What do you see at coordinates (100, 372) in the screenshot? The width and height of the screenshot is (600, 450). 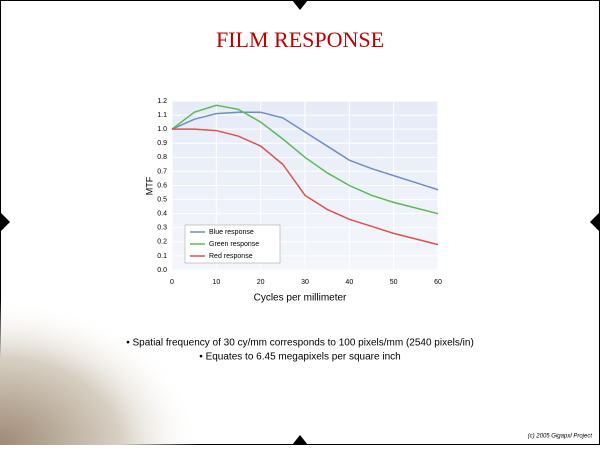 I see `decor-photo` at bounding box center [100, 372].